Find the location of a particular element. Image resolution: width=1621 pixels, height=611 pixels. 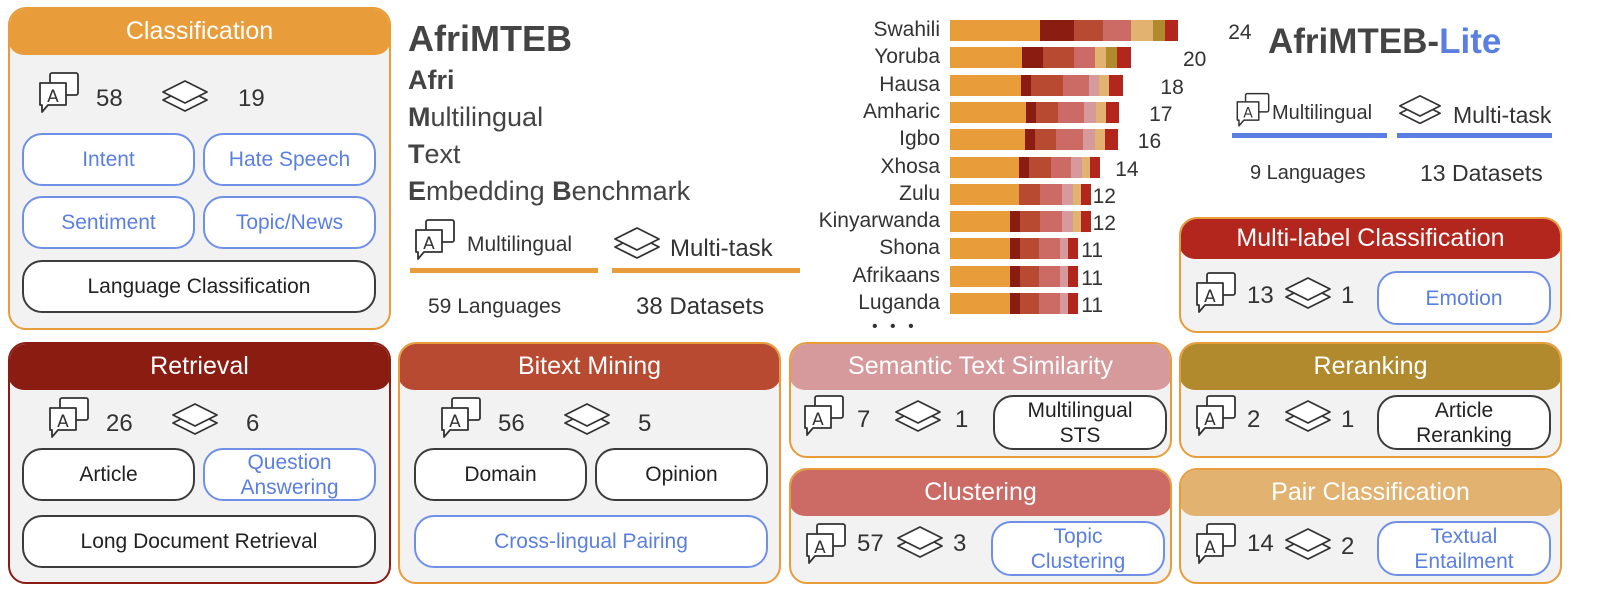

task-hate-speech: Hate Speech is located at coordinates (289, 159).